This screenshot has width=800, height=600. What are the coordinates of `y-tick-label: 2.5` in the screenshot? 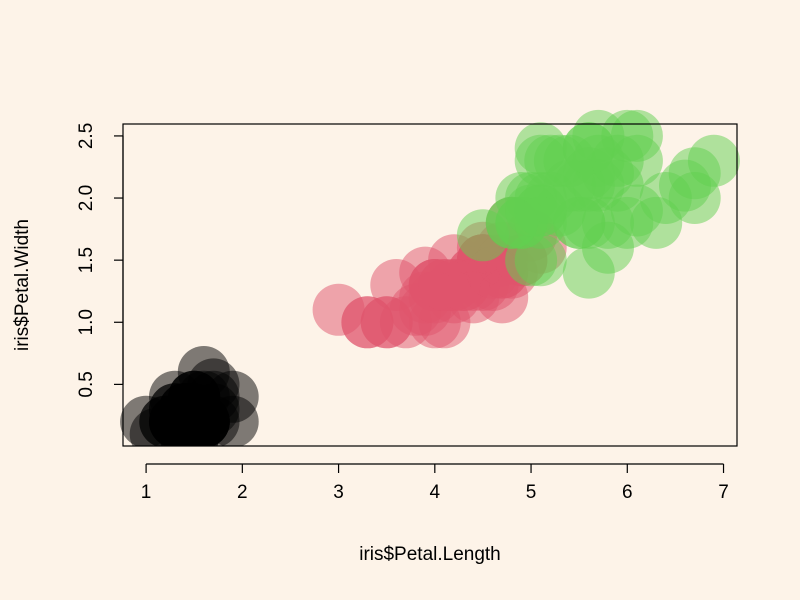 It's located at (86, 136).